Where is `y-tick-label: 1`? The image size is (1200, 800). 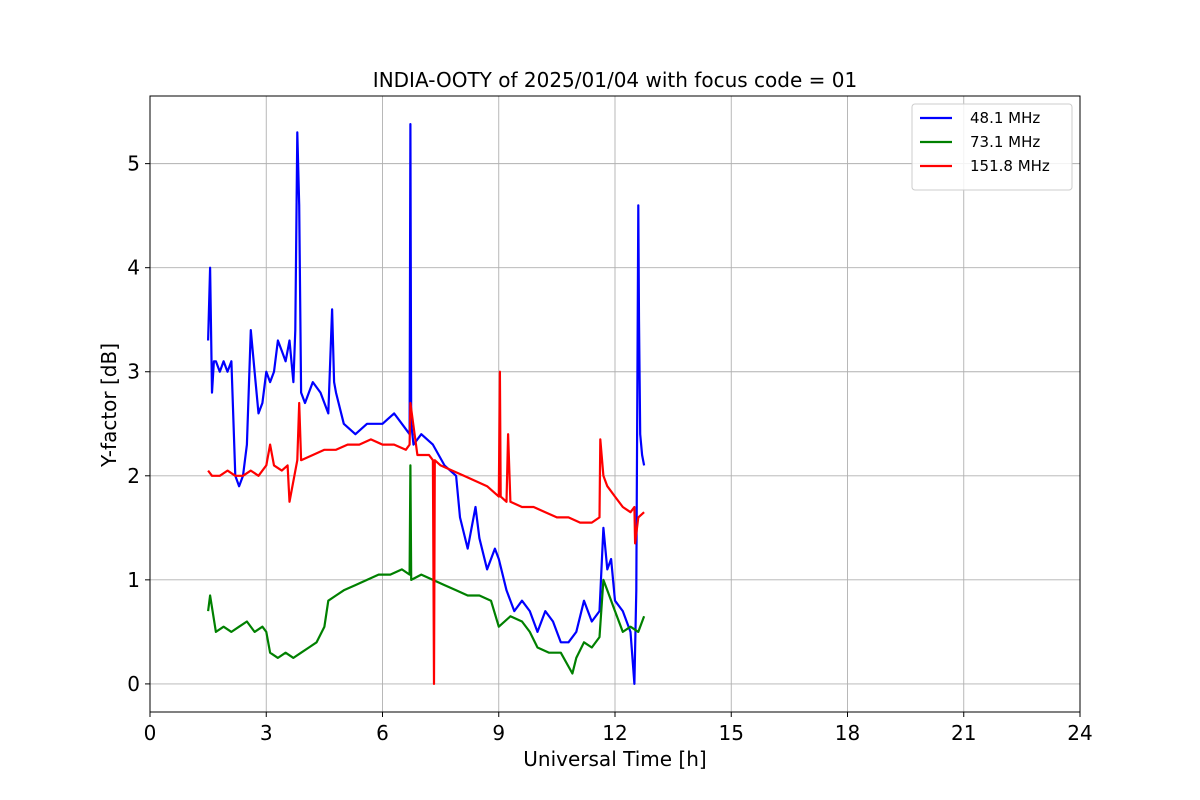 y-tick-label: 1 is located at coordinates (133, 580).